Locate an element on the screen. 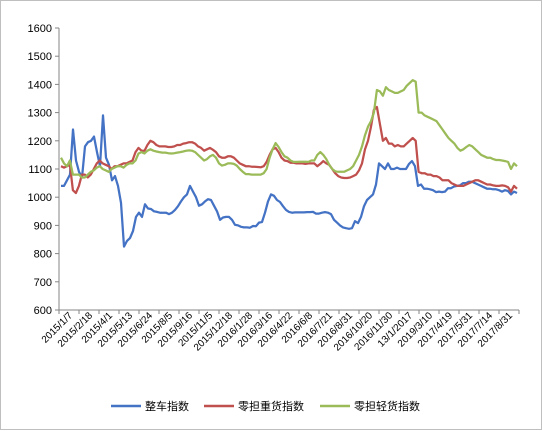  legend-label-2: 零担重货指数 is located at coordinates (271, 406).